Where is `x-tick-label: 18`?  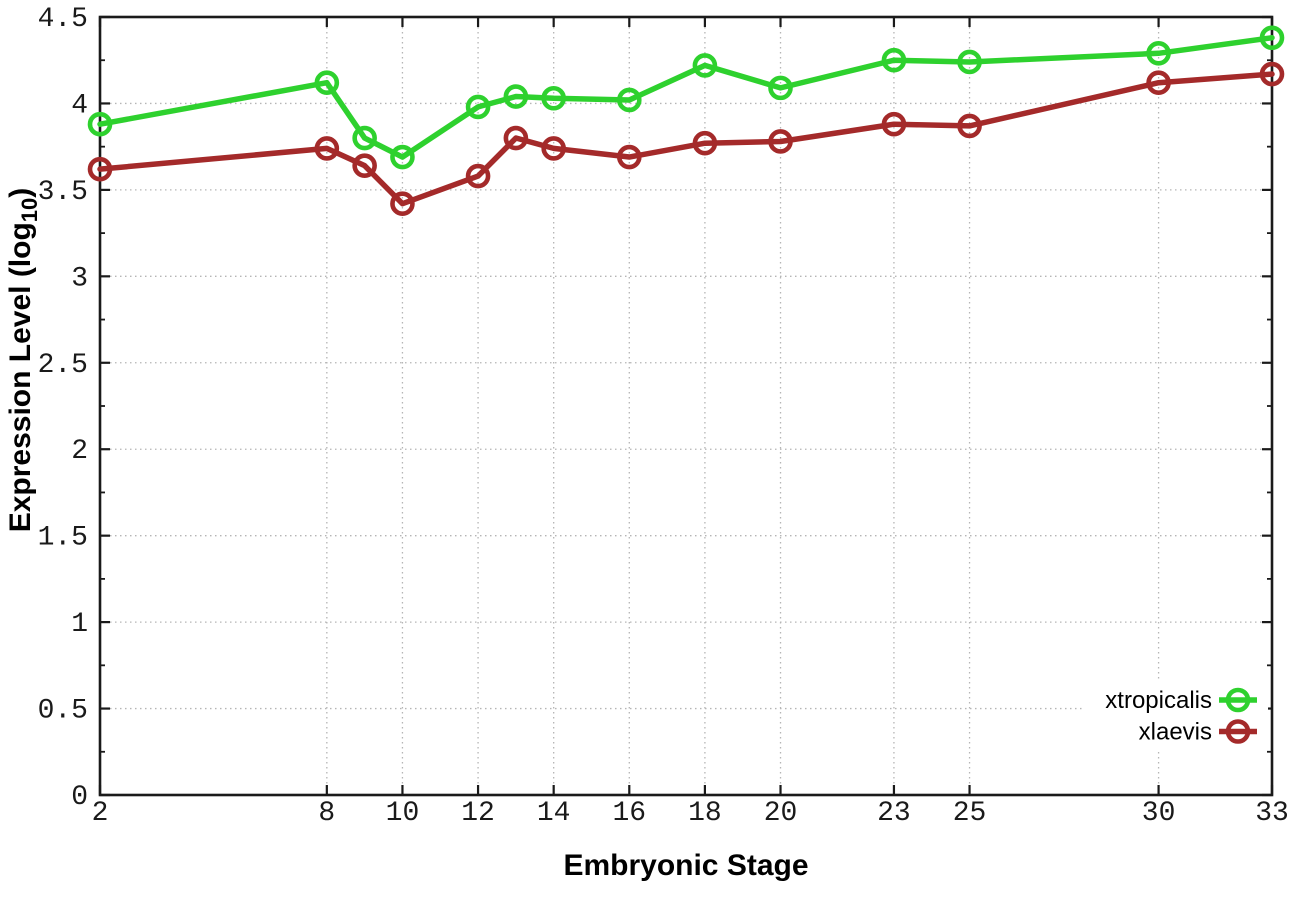
x-tick-label: 18 is located at coordinates (705, 813).